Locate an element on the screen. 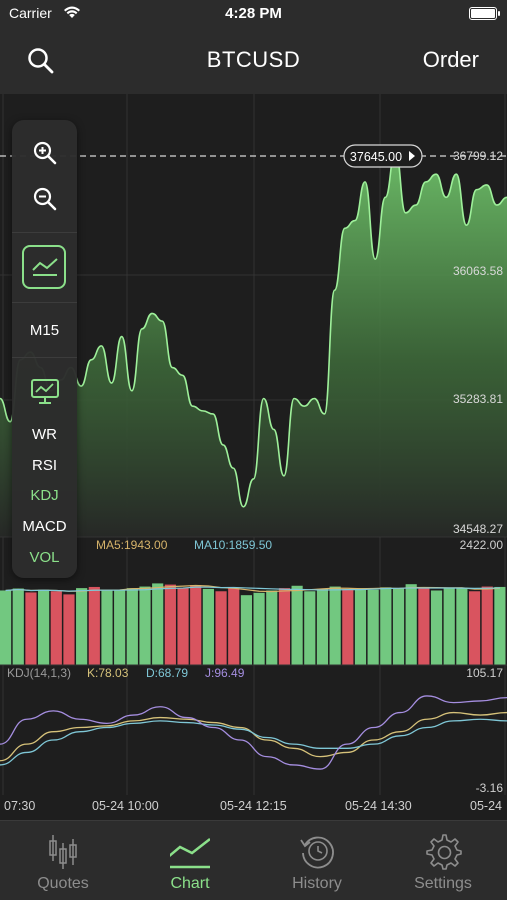 This screenshot has width=507, height=900. indicator-macd-button: MACD is located at coordinates (44, 526).